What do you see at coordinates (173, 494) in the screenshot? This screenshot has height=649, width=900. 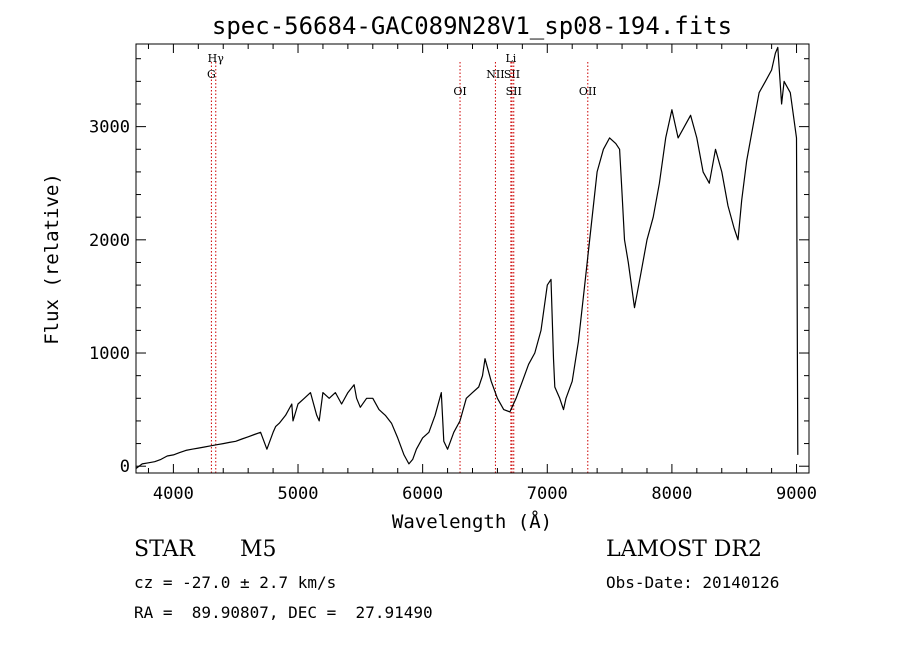 I see `x-tick-label: 4000` at bounding box center [173, 494].